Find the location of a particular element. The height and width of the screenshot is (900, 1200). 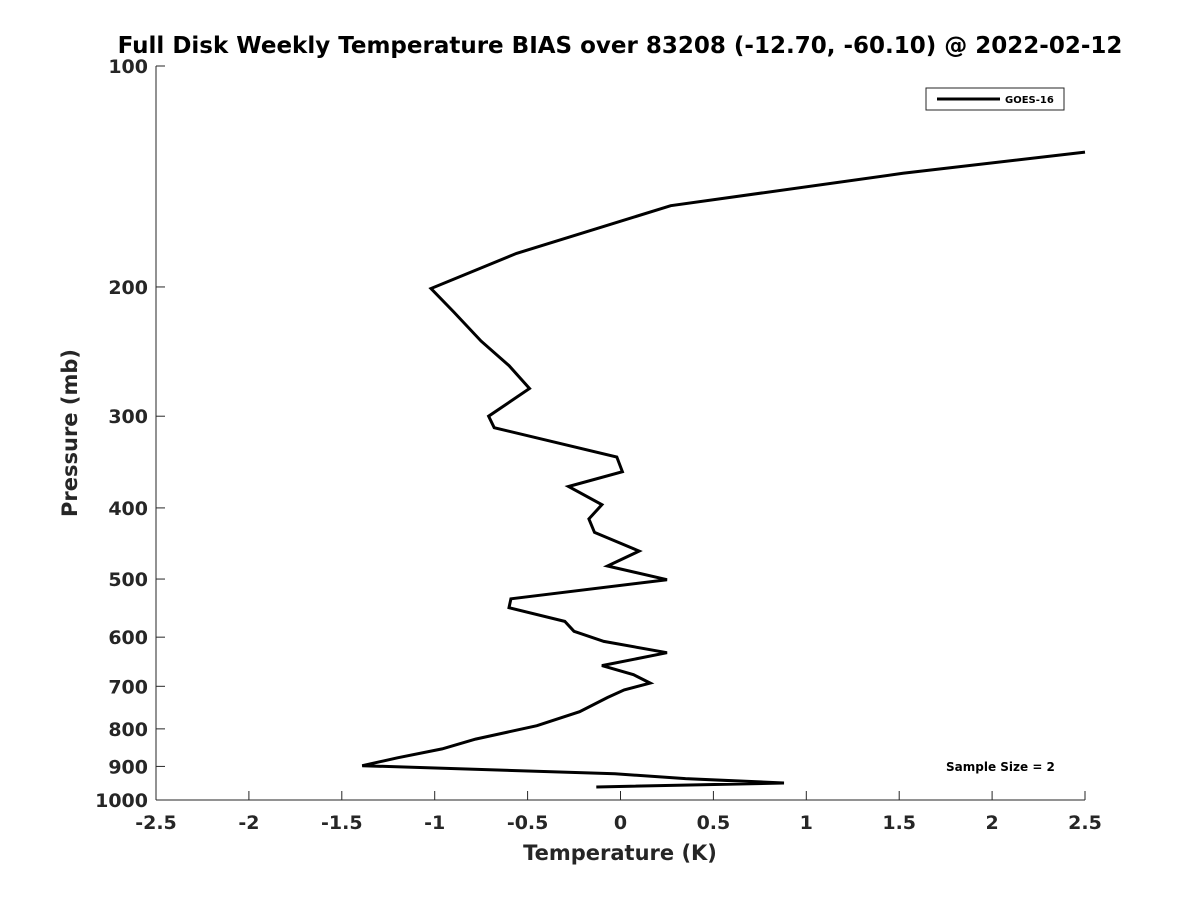

y-tick-label: 1000 is located at coordinates (121, 801).